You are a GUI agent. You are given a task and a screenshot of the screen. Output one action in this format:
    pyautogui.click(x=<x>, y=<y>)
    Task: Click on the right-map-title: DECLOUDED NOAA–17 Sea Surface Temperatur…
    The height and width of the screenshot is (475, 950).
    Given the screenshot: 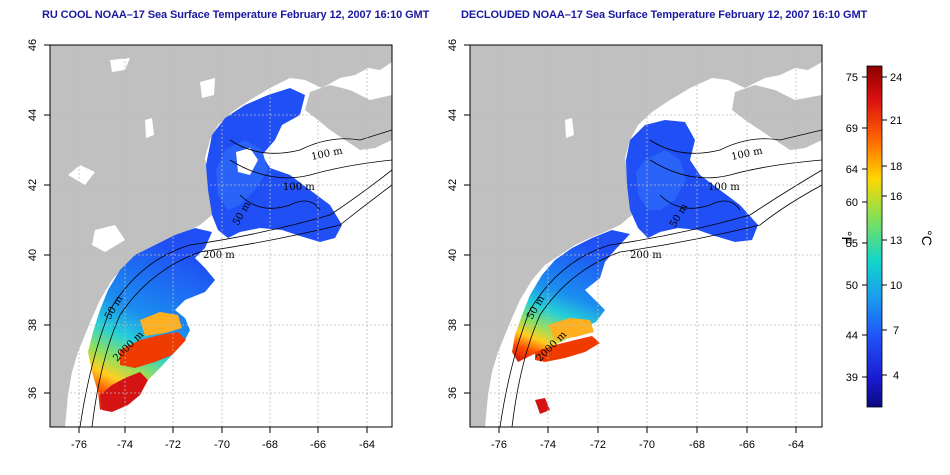 What is the action you would take?
    pyautogui.click(x=664, y=15)
    